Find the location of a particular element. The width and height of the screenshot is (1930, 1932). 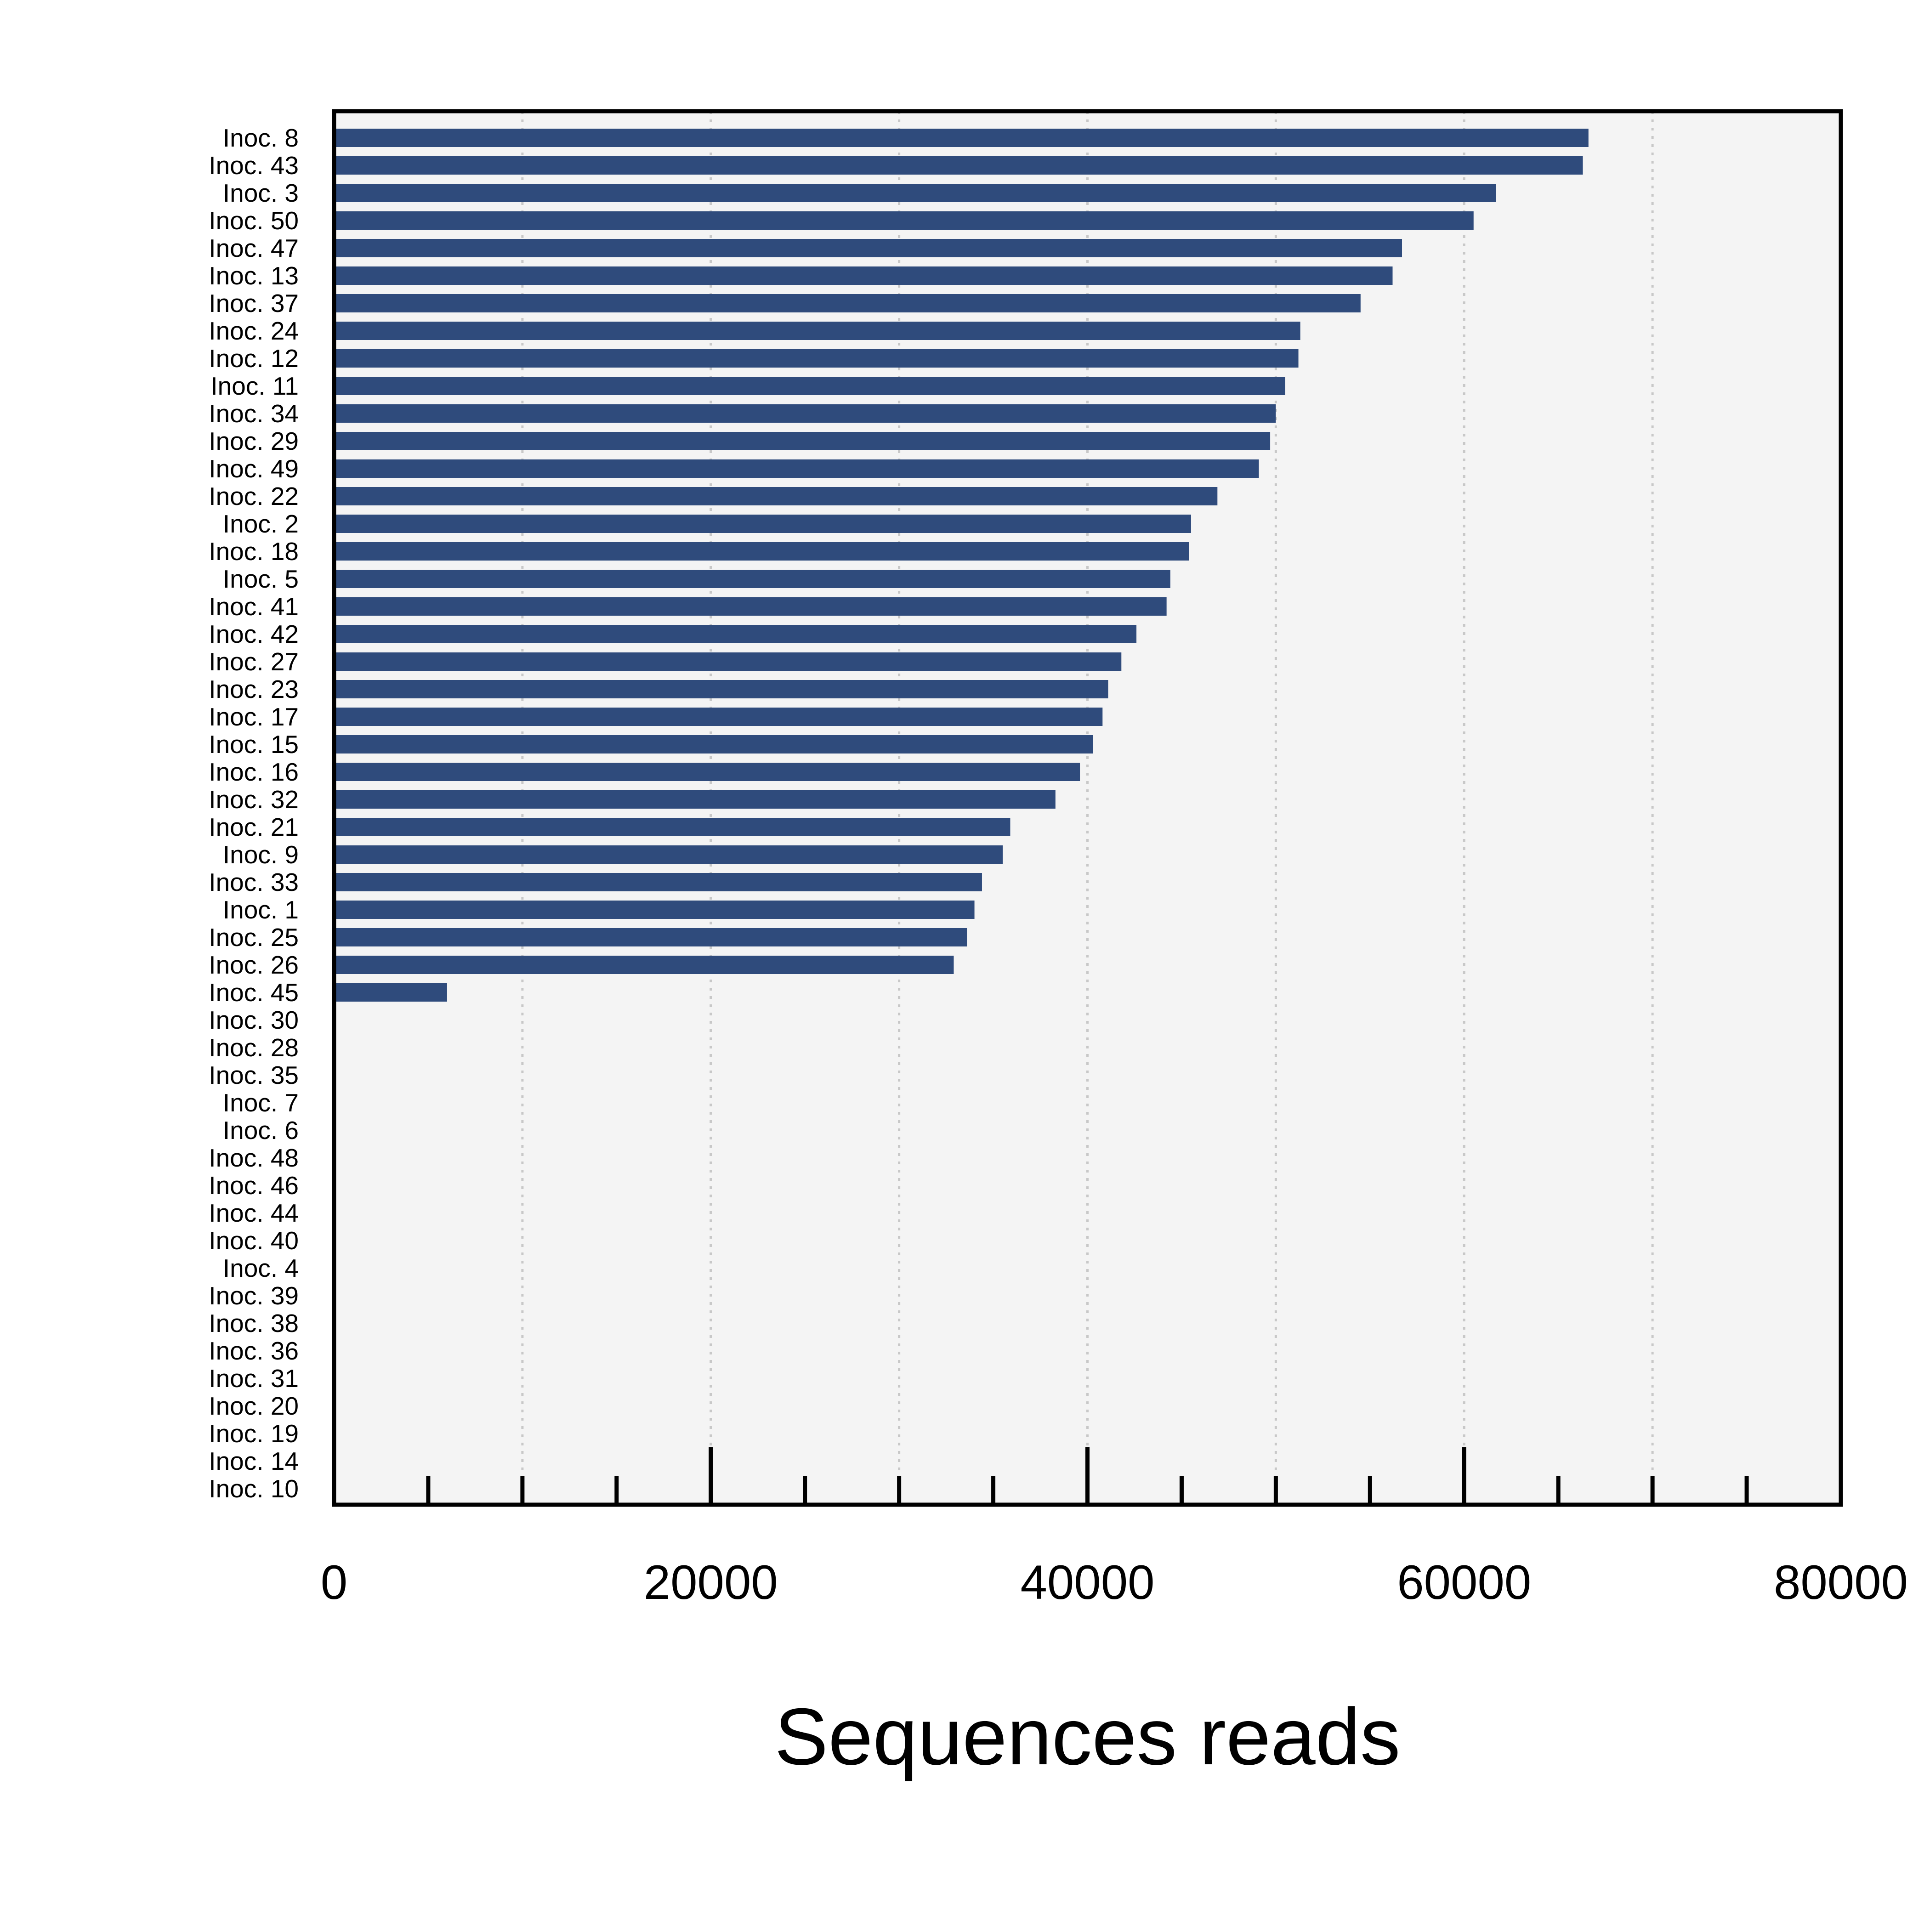

category-label: Inoc. 17 is located at coordinates (254, 717).